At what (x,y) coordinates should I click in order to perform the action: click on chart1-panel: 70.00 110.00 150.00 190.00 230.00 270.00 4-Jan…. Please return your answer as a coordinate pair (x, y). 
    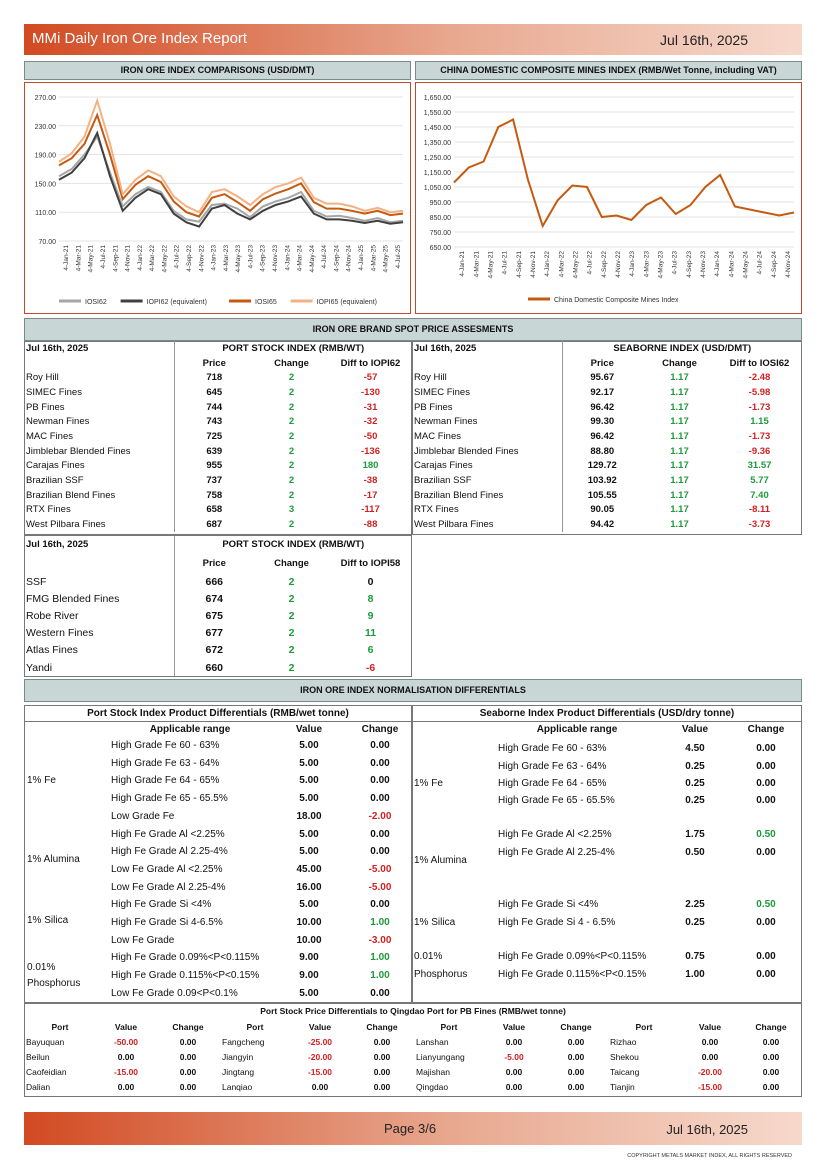
    Looking at the image, I should click on (217, 198).